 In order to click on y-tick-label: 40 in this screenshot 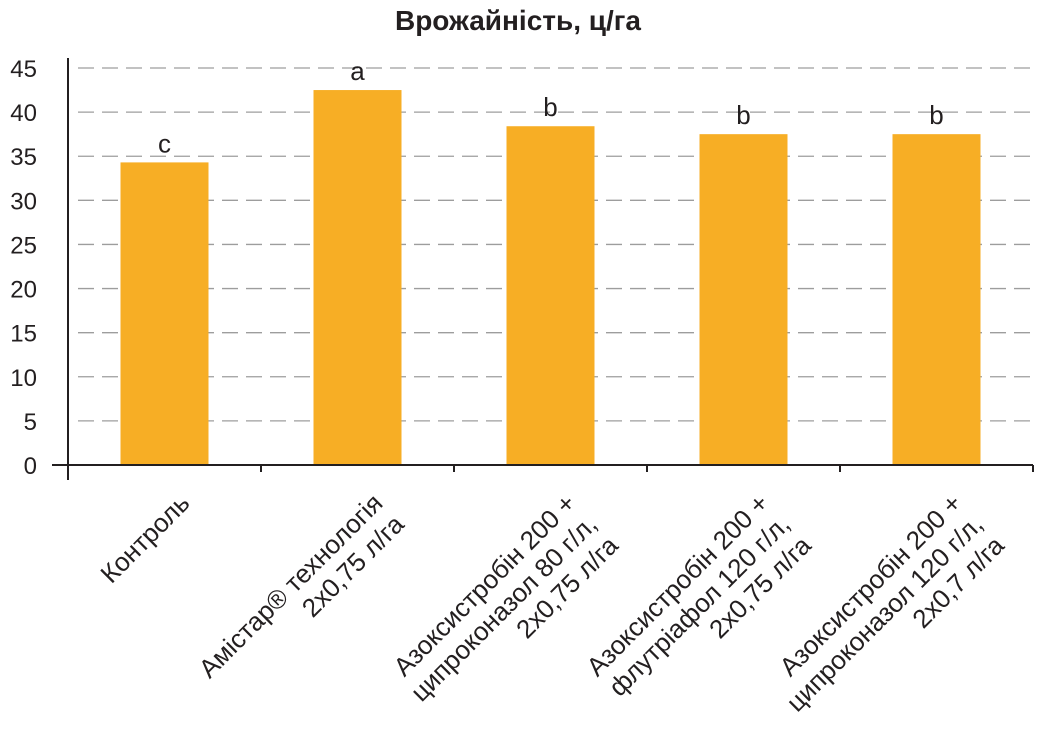, I will do `click(23, 113)`.